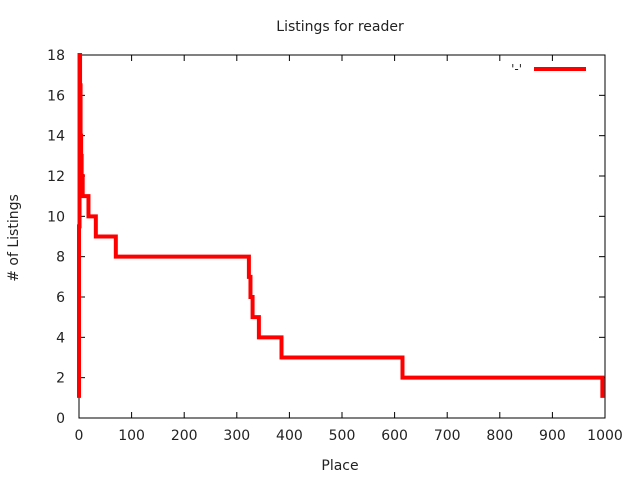  I want to click on x-tick-label: 400, so click(289, 436).